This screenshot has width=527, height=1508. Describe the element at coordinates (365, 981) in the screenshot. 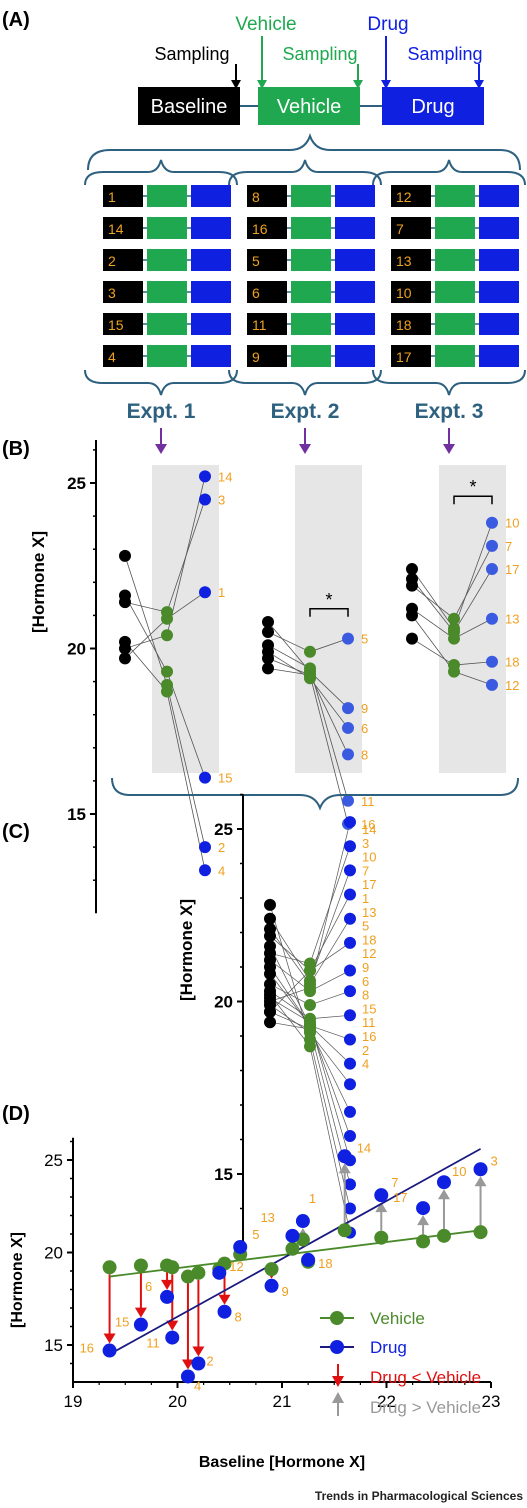

I see `panel-c-subject-label: 6` at that location.